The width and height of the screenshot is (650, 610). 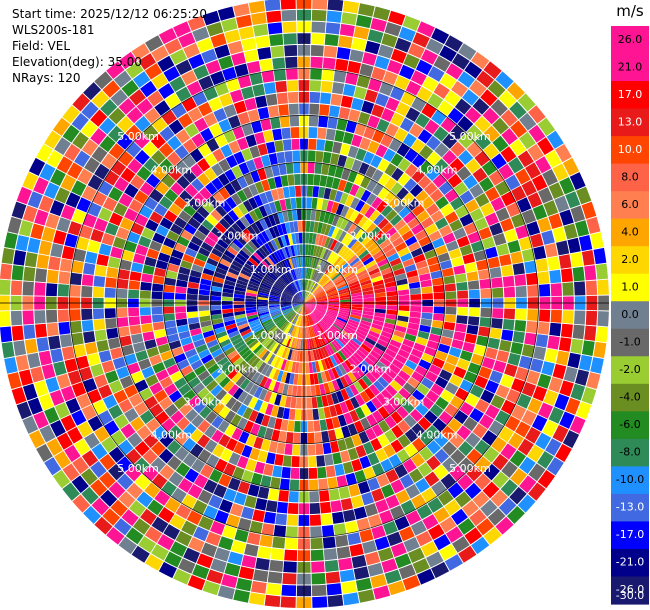 What do you see at coordinates (630, 479) in the screenshot?
I see `colorbar-tick-label: -10.0` at bounding box center [630, 479].